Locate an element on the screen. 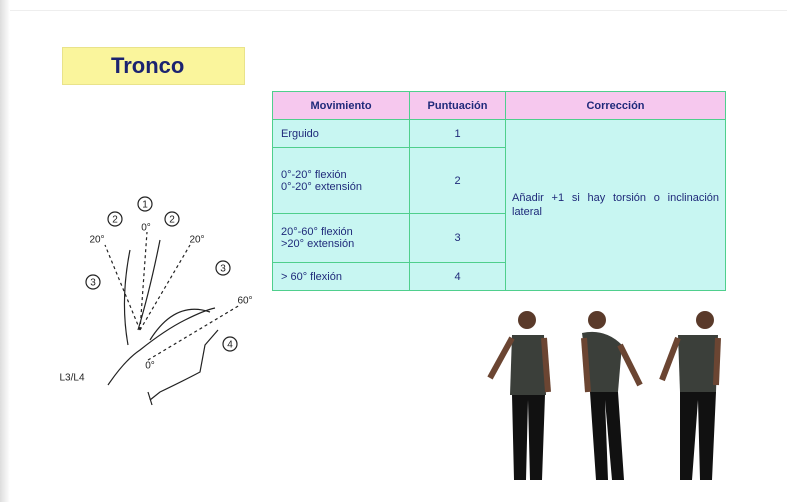 The height and width of the screenshot is (502, 787). zone-label: 4 is located at coordinates (230, 345).